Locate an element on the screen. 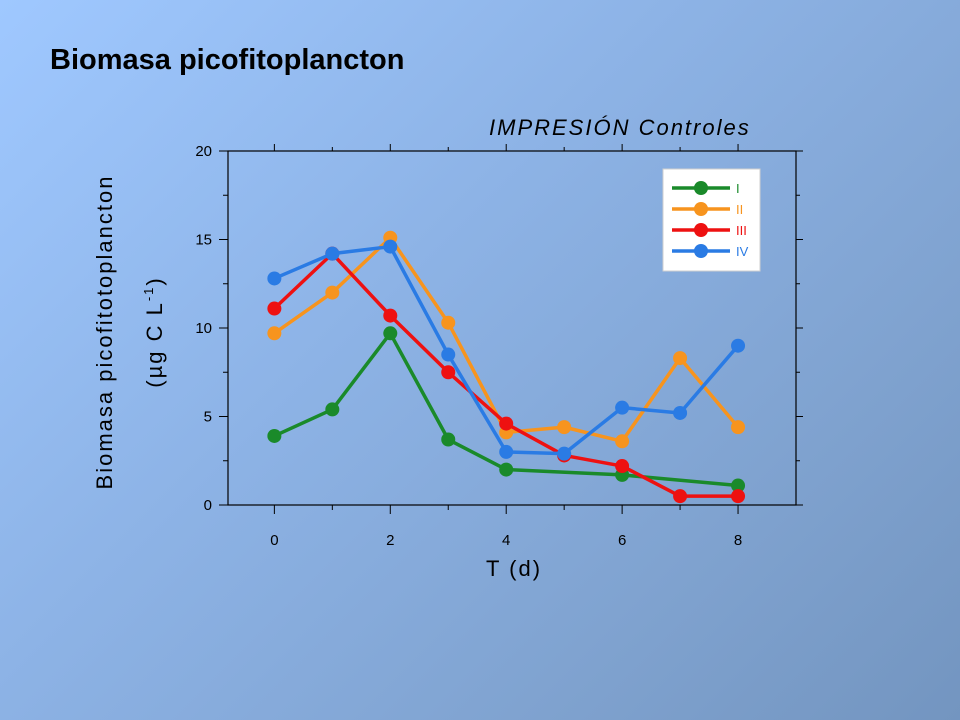 The image size is (960, 720). legend-item-II: II is located at coordinates (707, 209).